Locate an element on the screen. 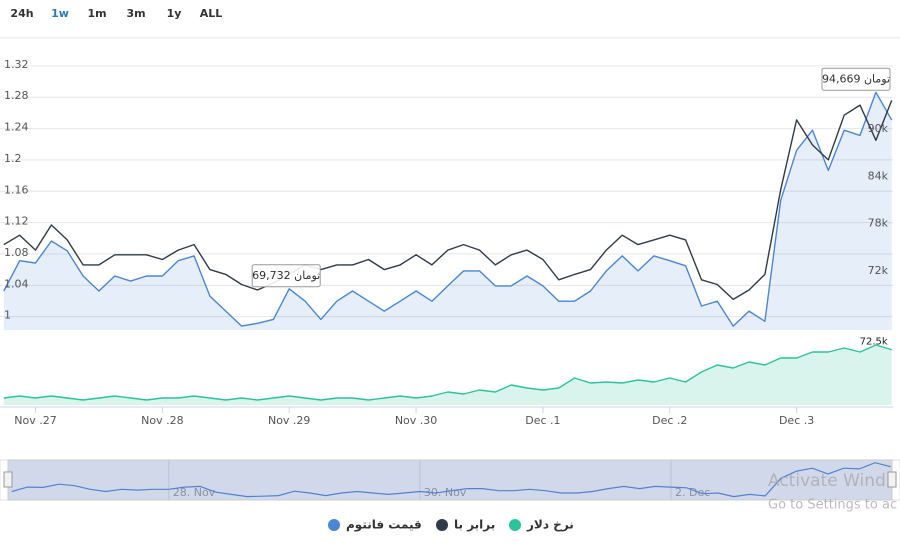 This screenshot has width=900, height=546. y2-tick-label: 78k is located at coordinates (878, 223).